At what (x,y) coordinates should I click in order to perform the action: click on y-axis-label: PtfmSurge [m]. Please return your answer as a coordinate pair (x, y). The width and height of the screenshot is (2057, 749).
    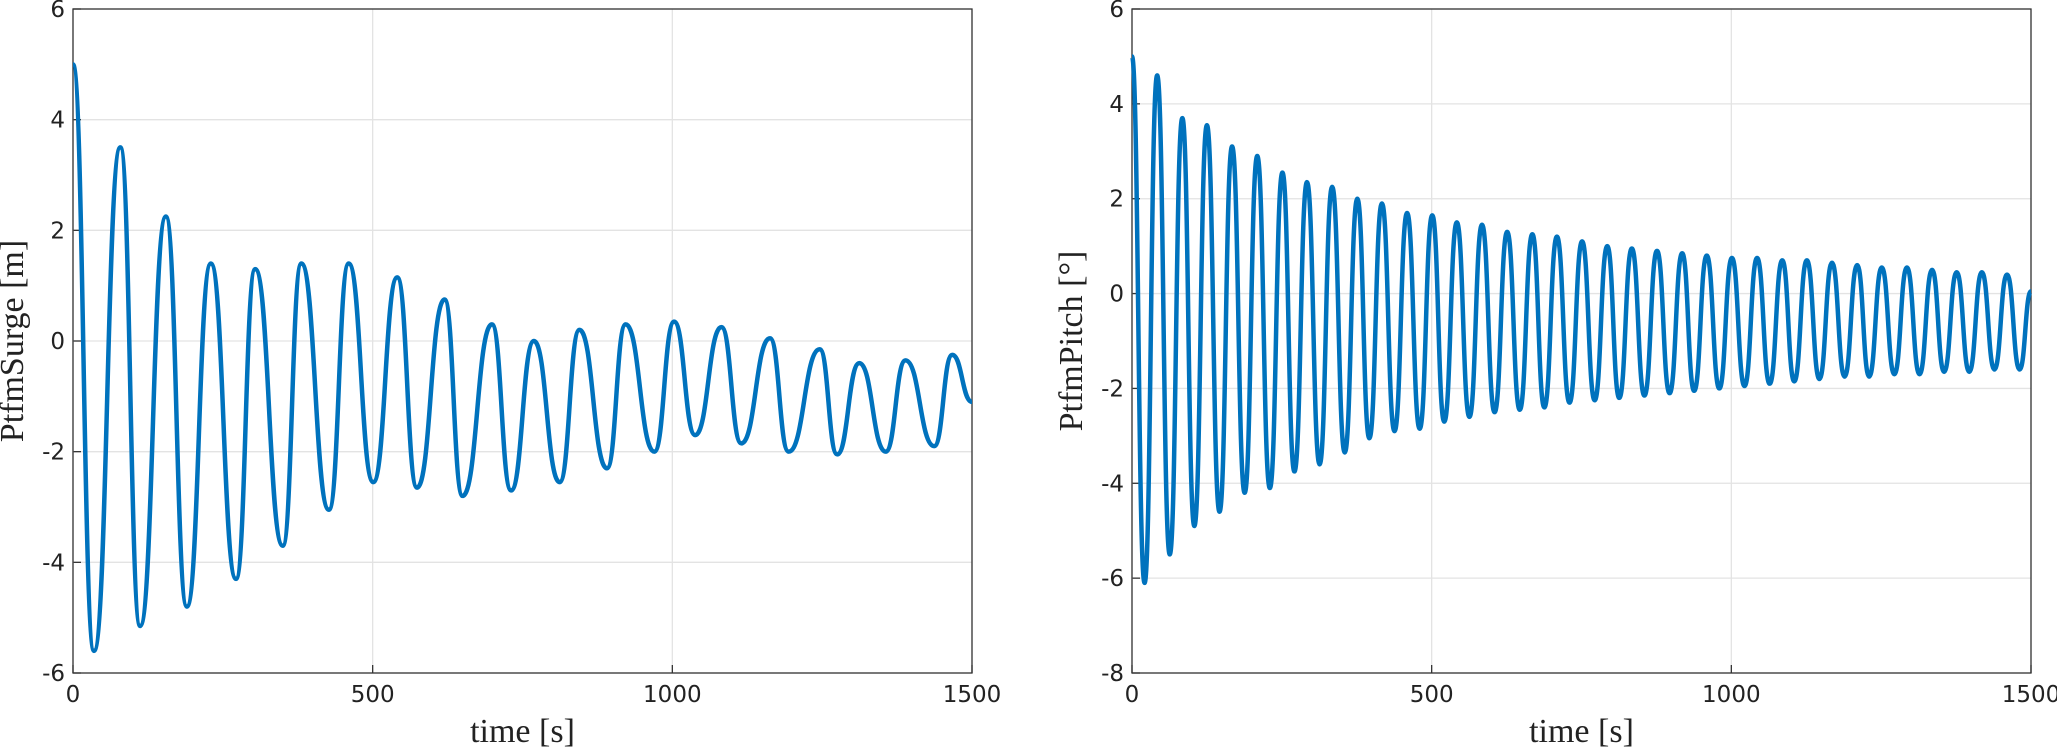
    Looking at the image, I should click on (15, 341).